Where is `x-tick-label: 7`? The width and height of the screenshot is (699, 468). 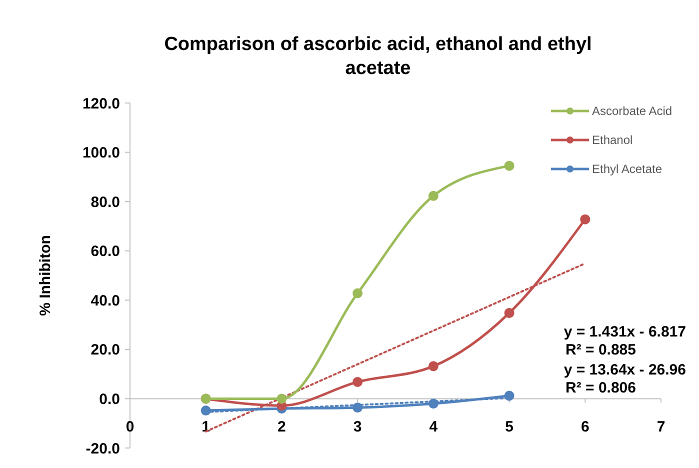 x-tick-label: 7 is located at coordinates (661, 427).